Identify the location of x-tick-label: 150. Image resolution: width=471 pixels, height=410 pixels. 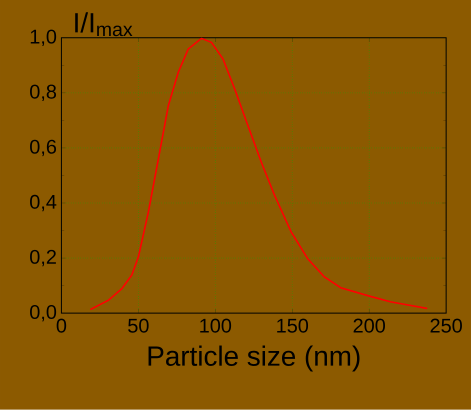
(292, 325).